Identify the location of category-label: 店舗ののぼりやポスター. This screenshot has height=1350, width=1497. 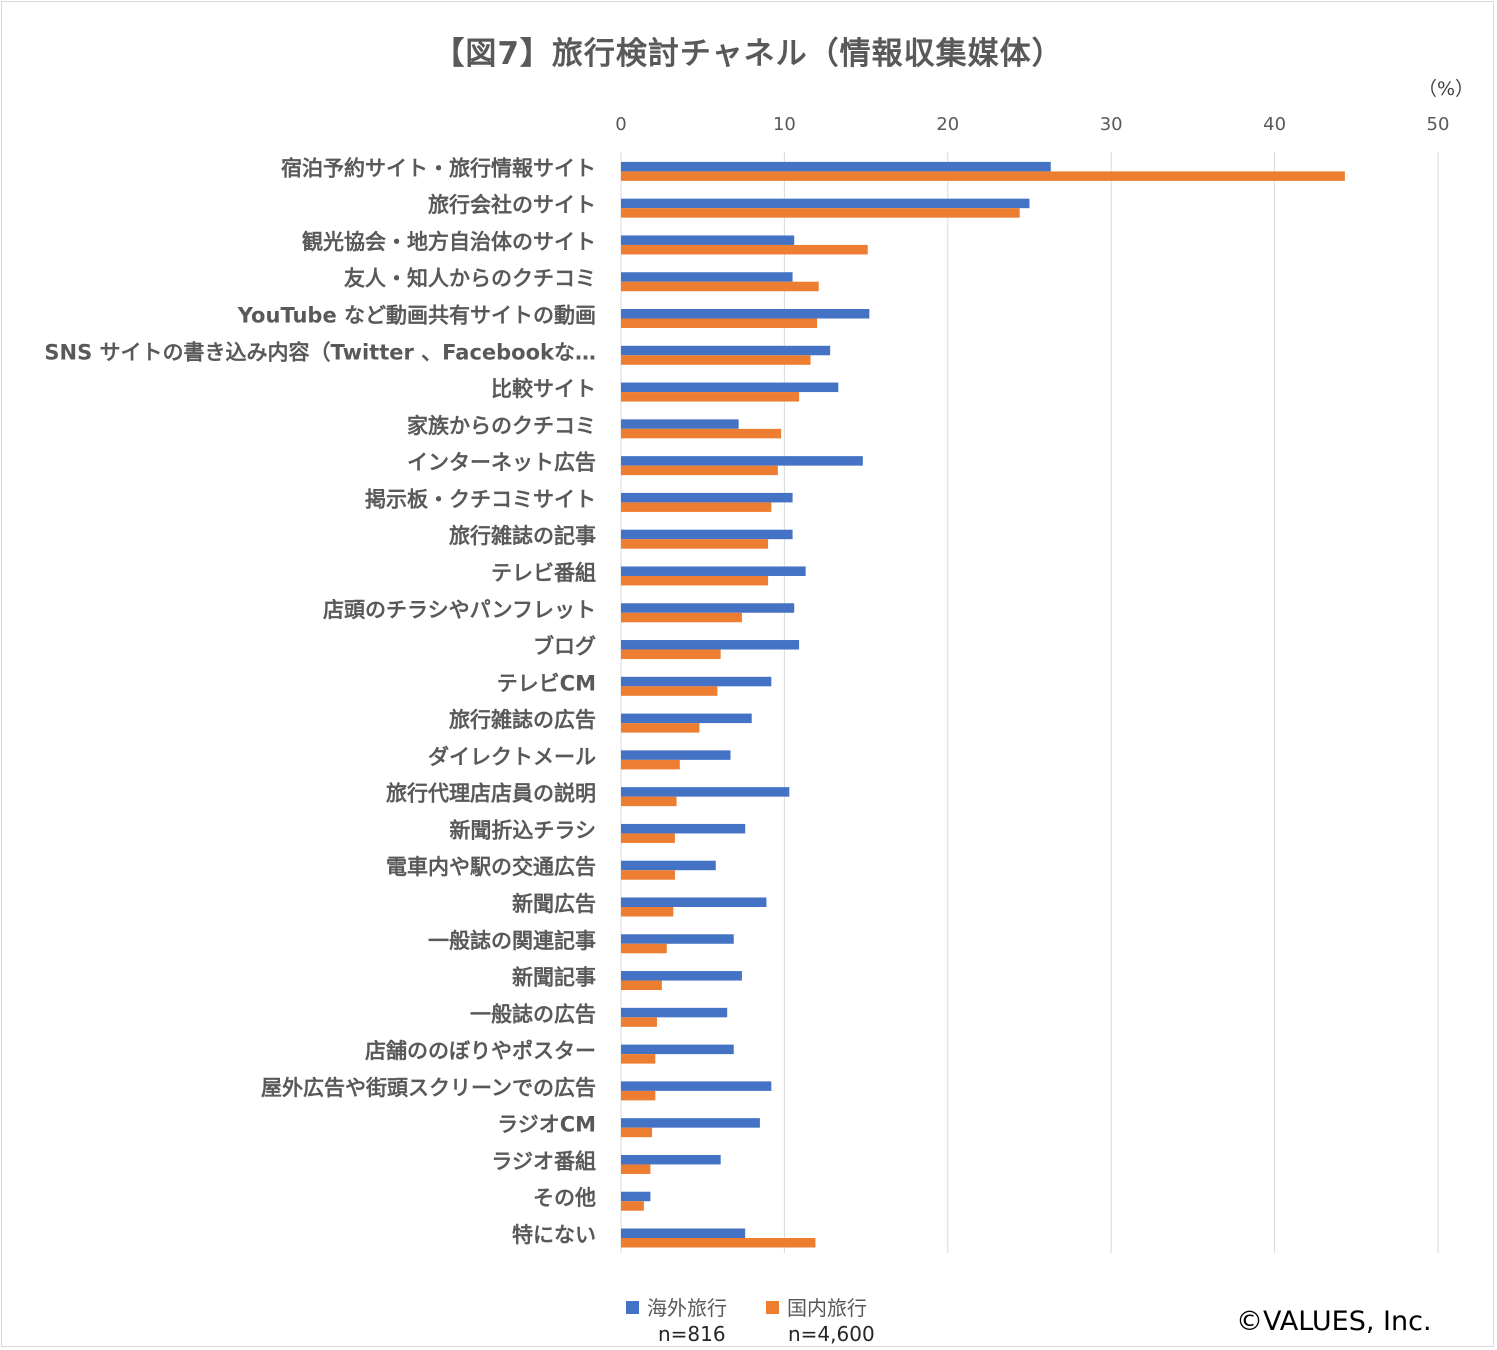
(480, 1051).